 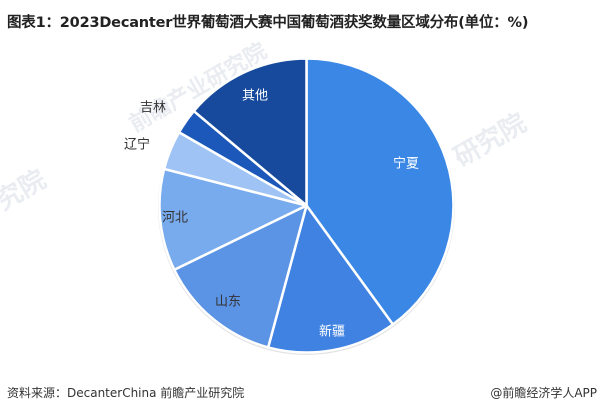 What do you see at coordinates (406, 164) in the screenshot?
I see `slice-label: 宁夏` at bounding box center [406, 164].